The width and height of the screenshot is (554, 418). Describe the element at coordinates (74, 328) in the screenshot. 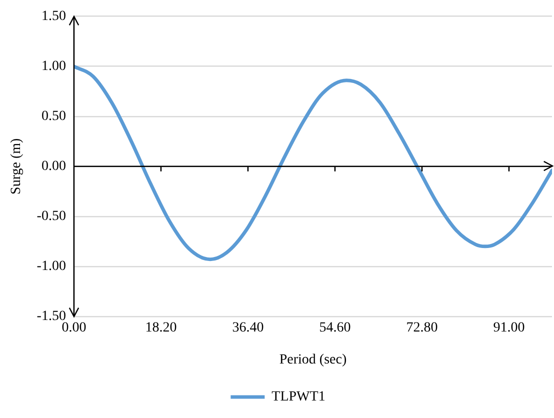

I see `x-tick-label: 0.00` at that location.